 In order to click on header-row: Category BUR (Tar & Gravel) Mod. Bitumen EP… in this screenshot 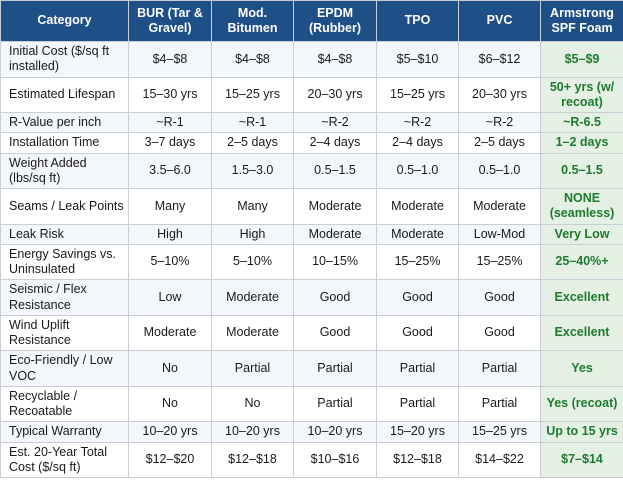, I will do `click(311, 21)`.